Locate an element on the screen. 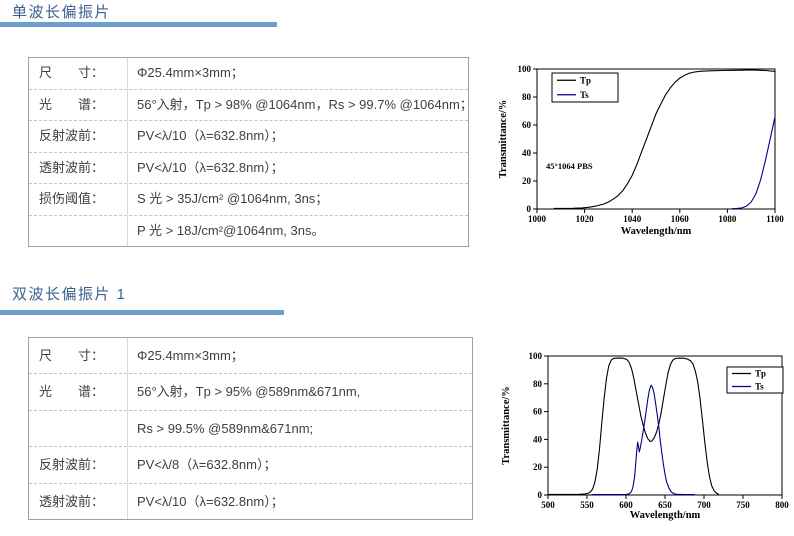 The image size is (794, 536). x-tick-label: 1060 is located at coordinates (680, 219).